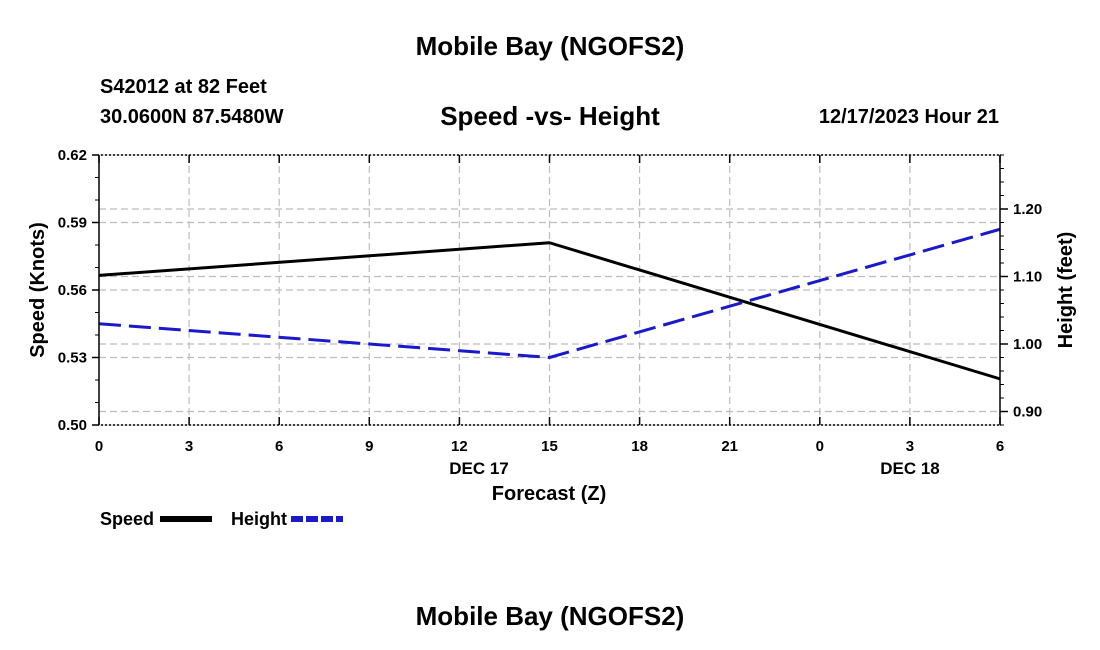 The height and width of the screenshot is (650, 1100). Describe the element at coordinates (183, 87) in the screenshot. I see `station-label: S42012 at 82 Feet` at that location.